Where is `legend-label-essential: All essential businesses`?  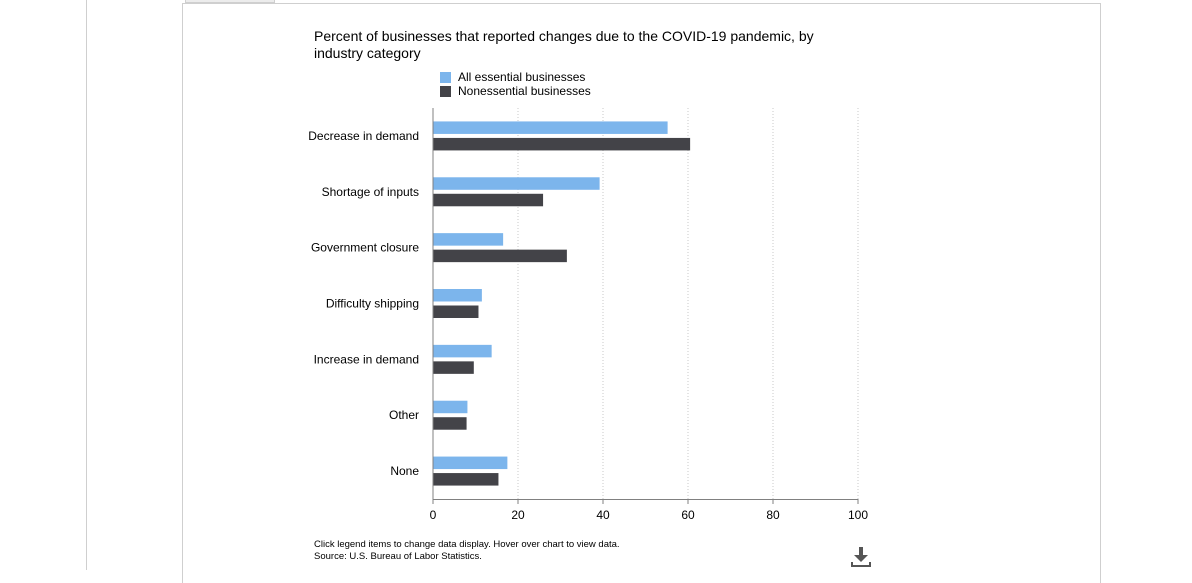 legend-label-essential: All essential businesses is located at coordinates (522, 77).